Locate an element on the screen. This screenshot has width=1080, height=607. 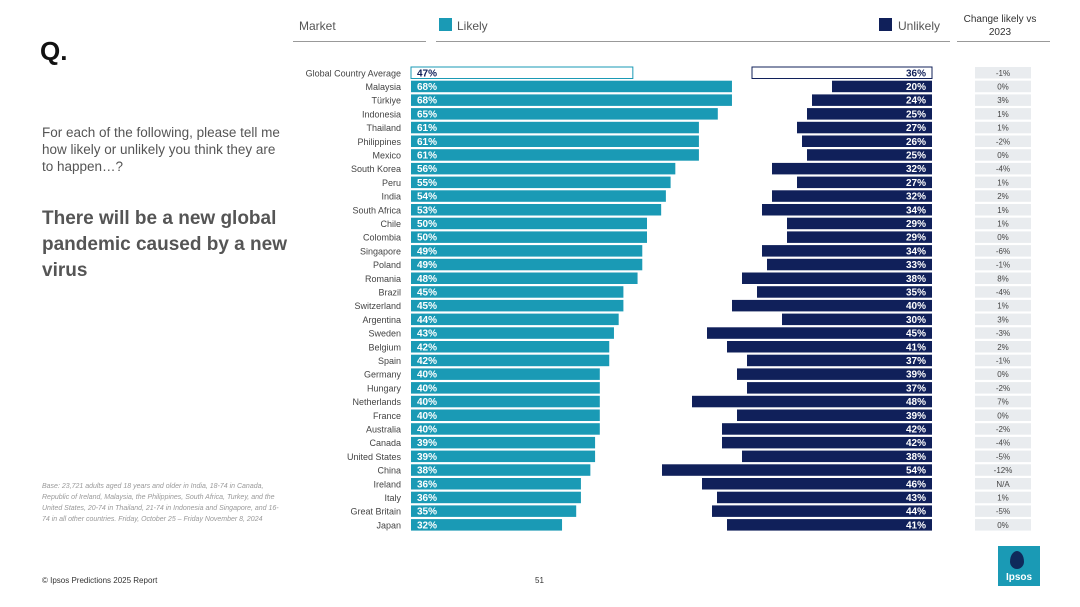
likely-value-label: 43% is located at coordinates (427, 334).